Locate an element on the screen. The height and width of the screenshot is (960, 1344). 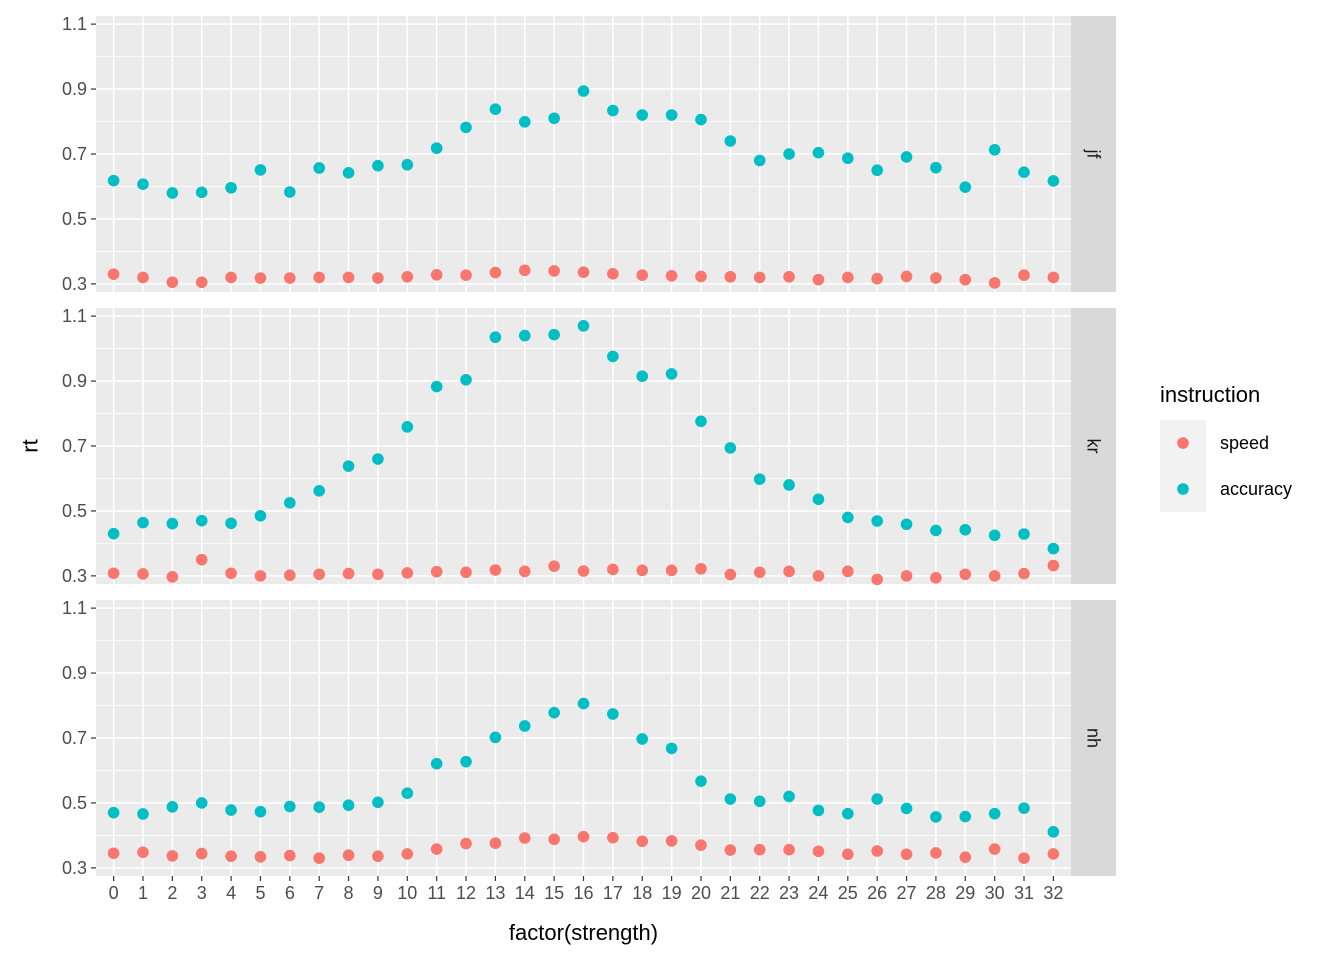
legend: instruction speed accuracy is located at coordinates (1226, 447).